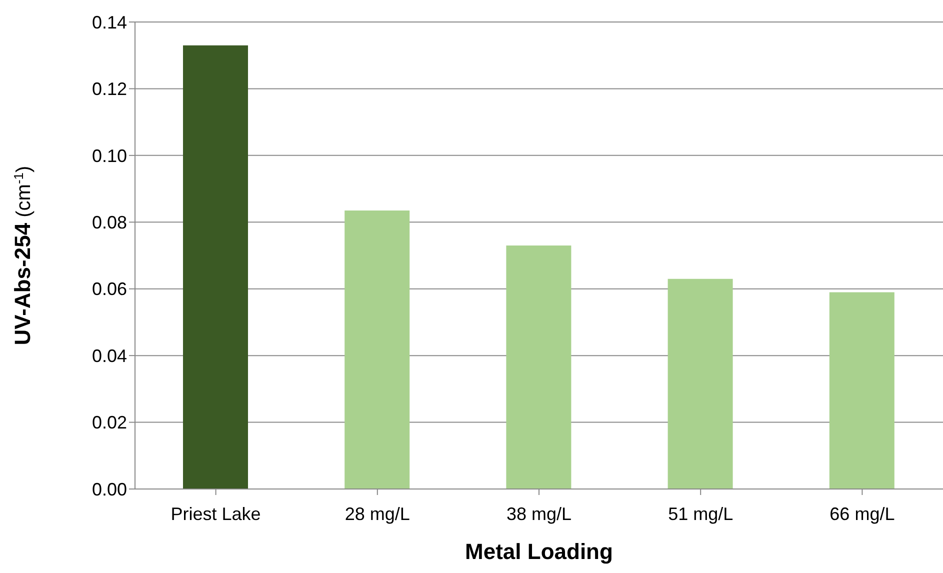 This screenshot has height=573, width=943. I want to click on y-tick-label: 0.08, so click(109, 222).